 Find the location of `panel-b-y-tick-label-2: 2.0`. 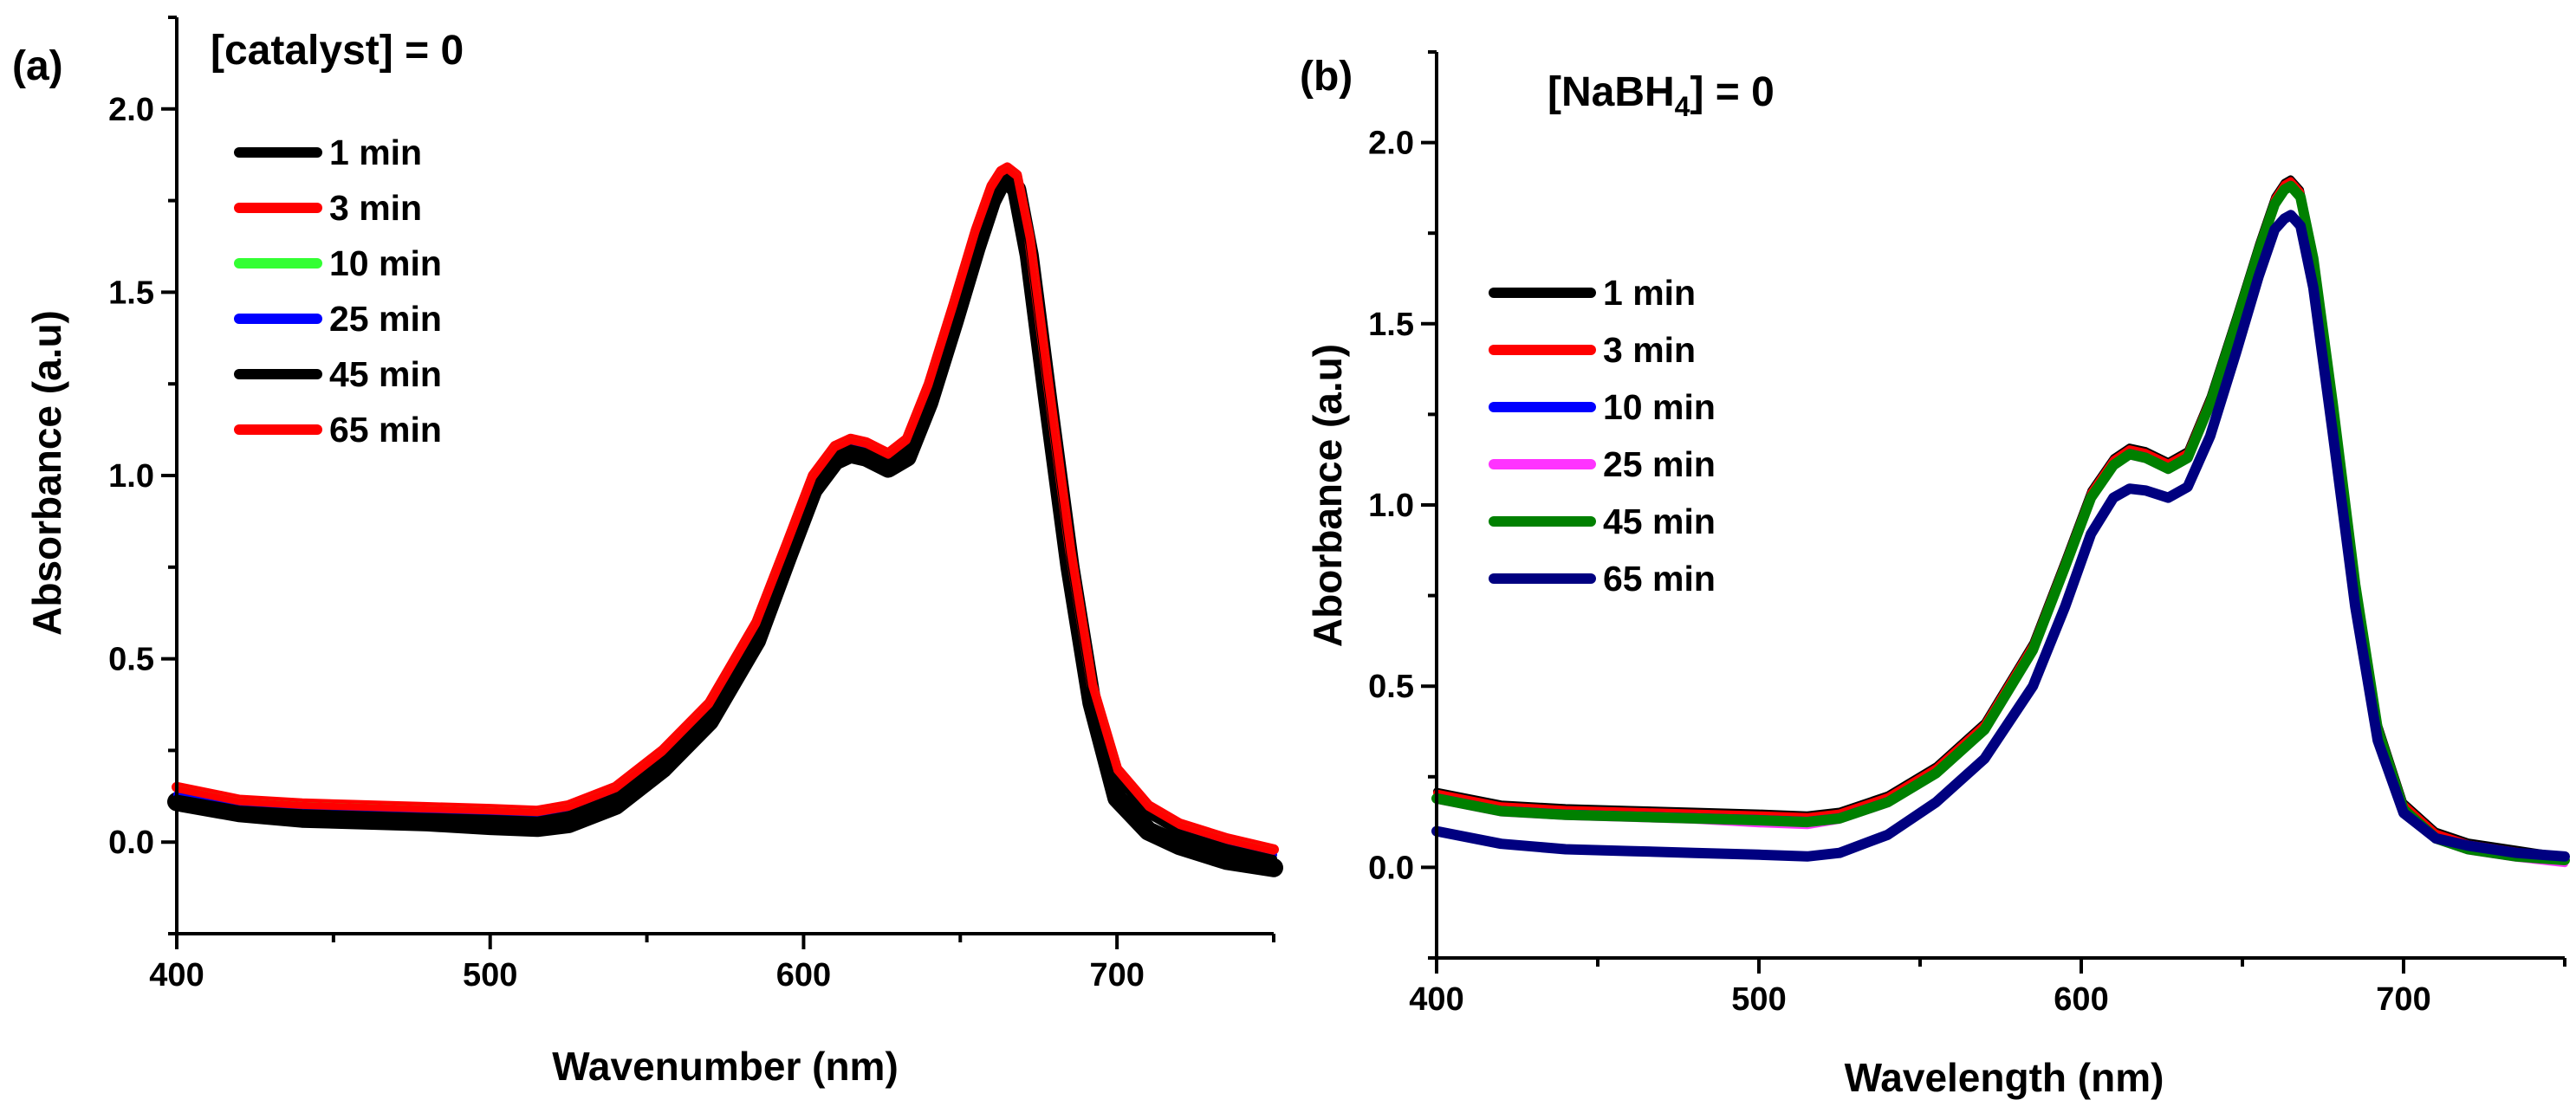

panel-b-y-tick-label-2: 2.0 is located at coordinates (1391, 144).